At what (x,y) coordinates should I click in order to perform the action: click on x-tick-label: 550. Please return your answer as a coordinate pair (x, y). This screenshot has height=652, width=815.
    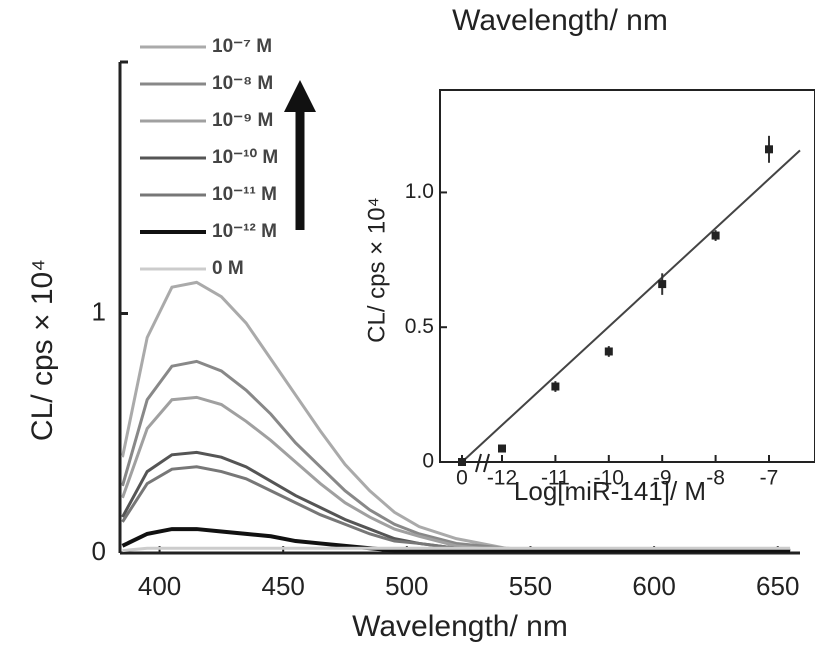
    Looking at the image, I should click on (530, 586).